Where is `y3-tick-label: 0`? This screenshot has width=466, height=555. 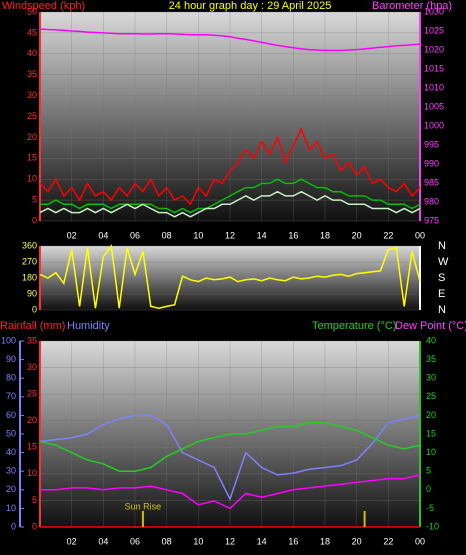 y3-tick-label: 0 is located at coordinates (13, 526).